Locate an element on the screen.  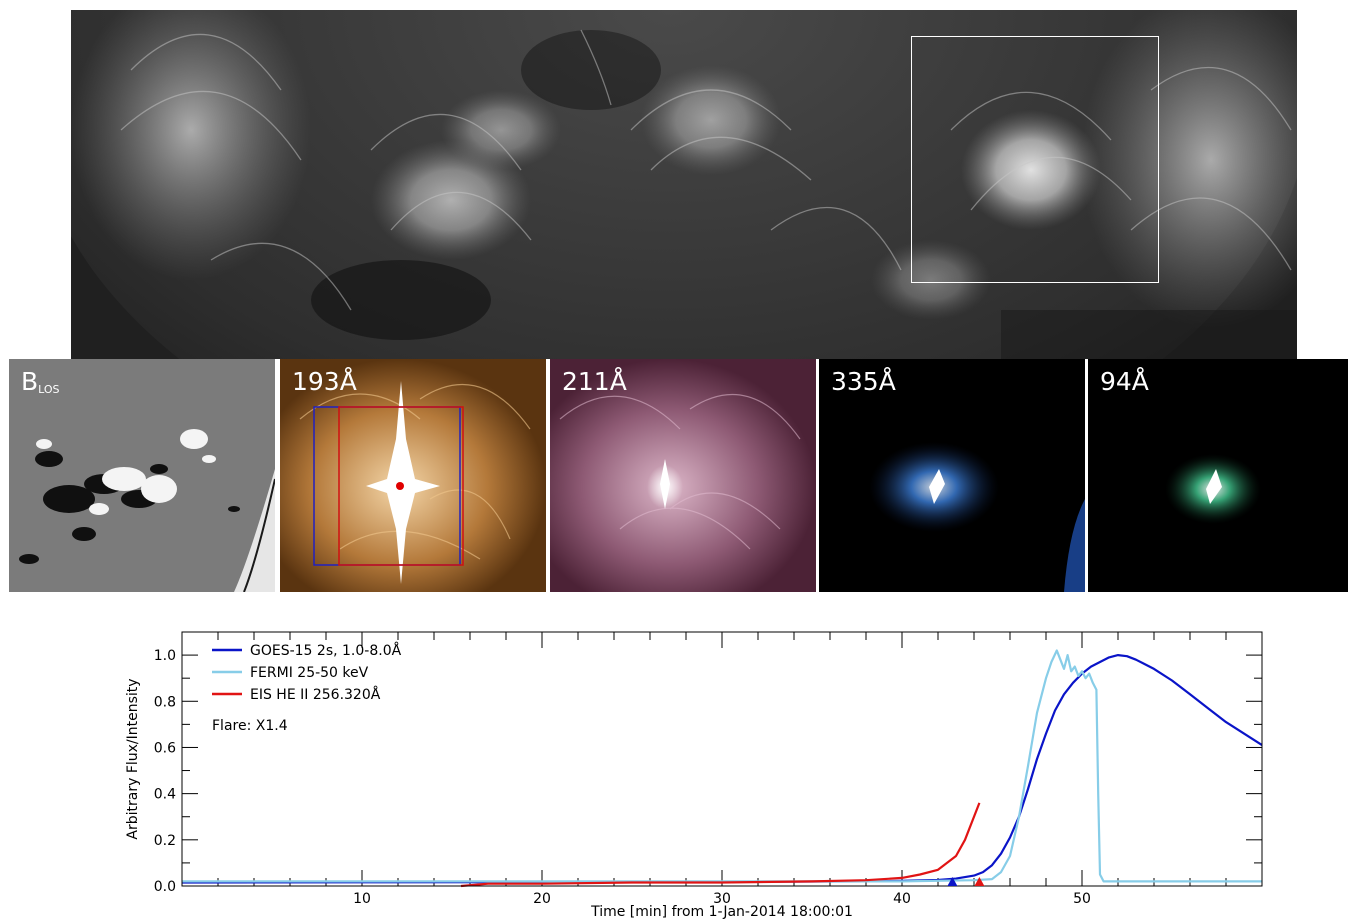
eis-raster-box-red is located at coordinates (401, 486).